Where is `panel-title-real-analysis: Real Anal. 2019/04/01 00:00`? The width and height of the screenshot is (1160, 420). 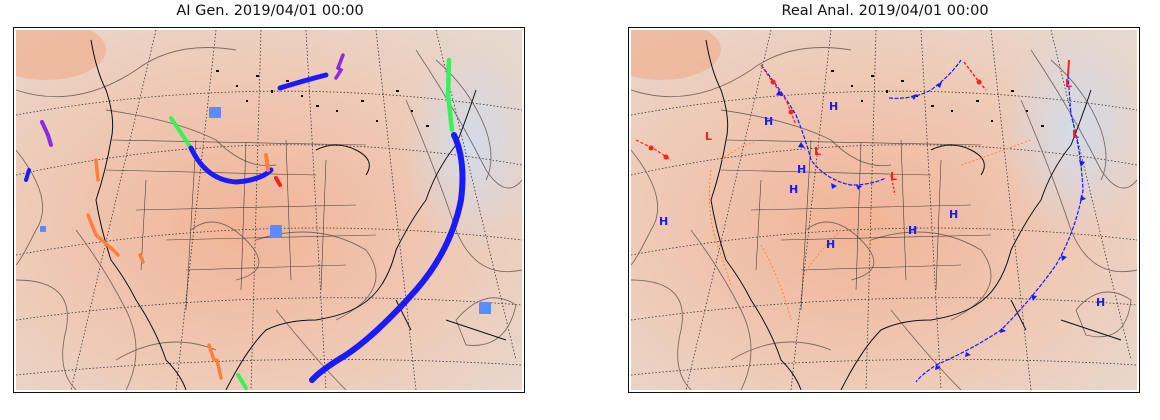
panel-title-real-analysis: Real Anal. 2019/04/01 00:00 is located at coordinates (885, 11).